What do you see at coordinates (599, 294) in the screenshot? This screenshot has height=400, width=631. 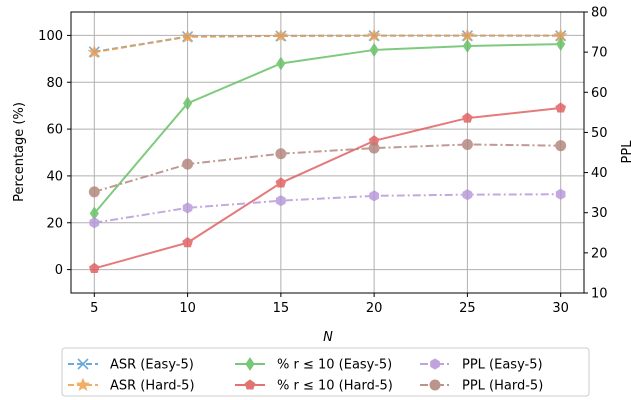 I see `y-right-tick-label: 10` at bounding box center [599, 294].